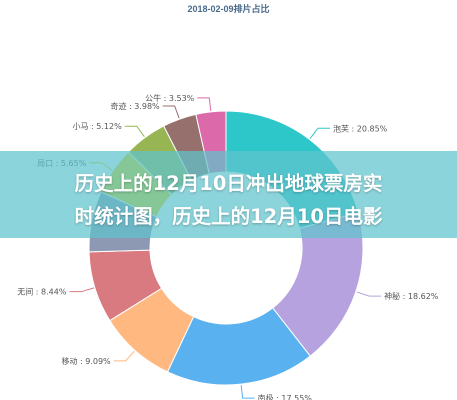  I want to click on slice-label-小马: 小马 : 5.12%, so click(98, 126).